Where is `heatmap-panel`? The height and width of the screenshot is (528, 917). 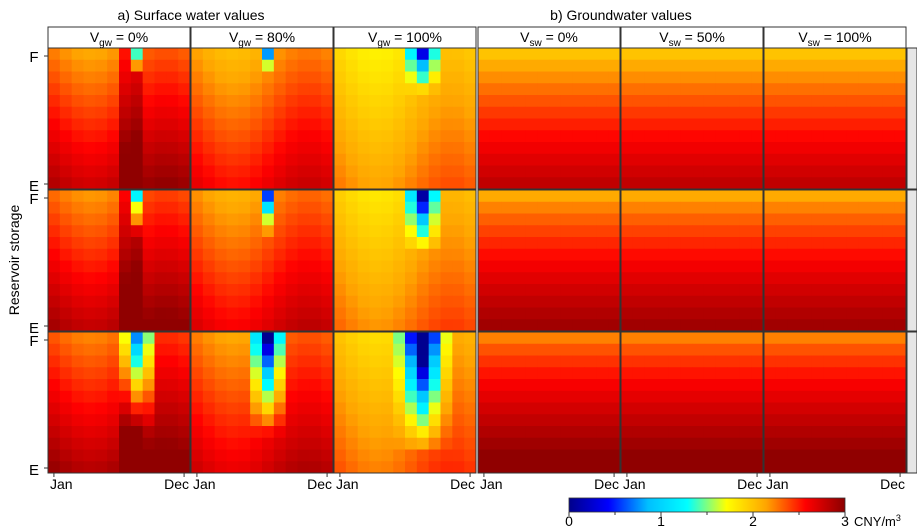 heatmap-panel is located at coordinates (549, 260).